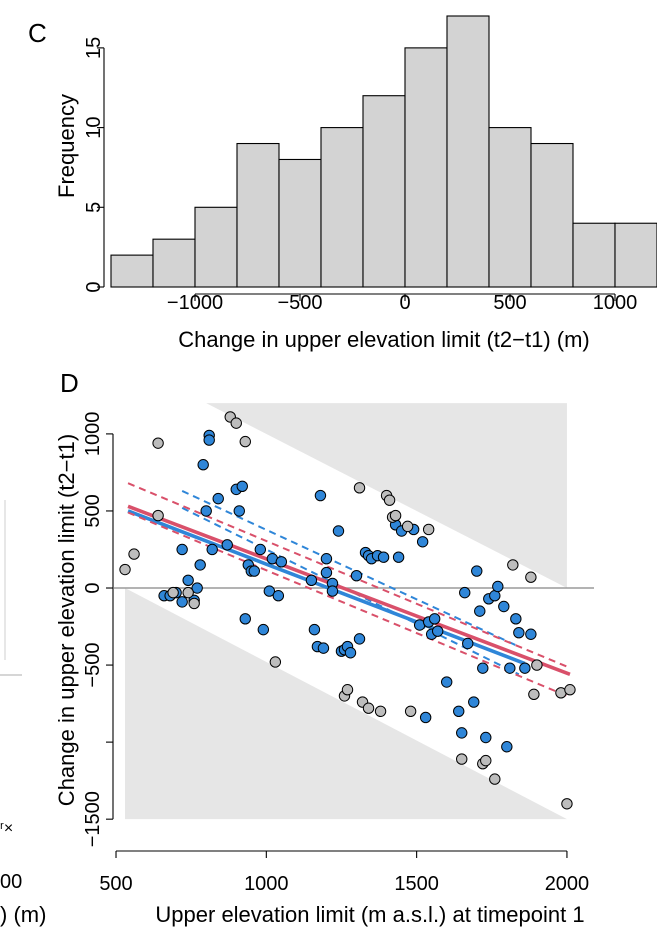  I want to click on scatter-y-tick-label: 500, so click(93, 510).